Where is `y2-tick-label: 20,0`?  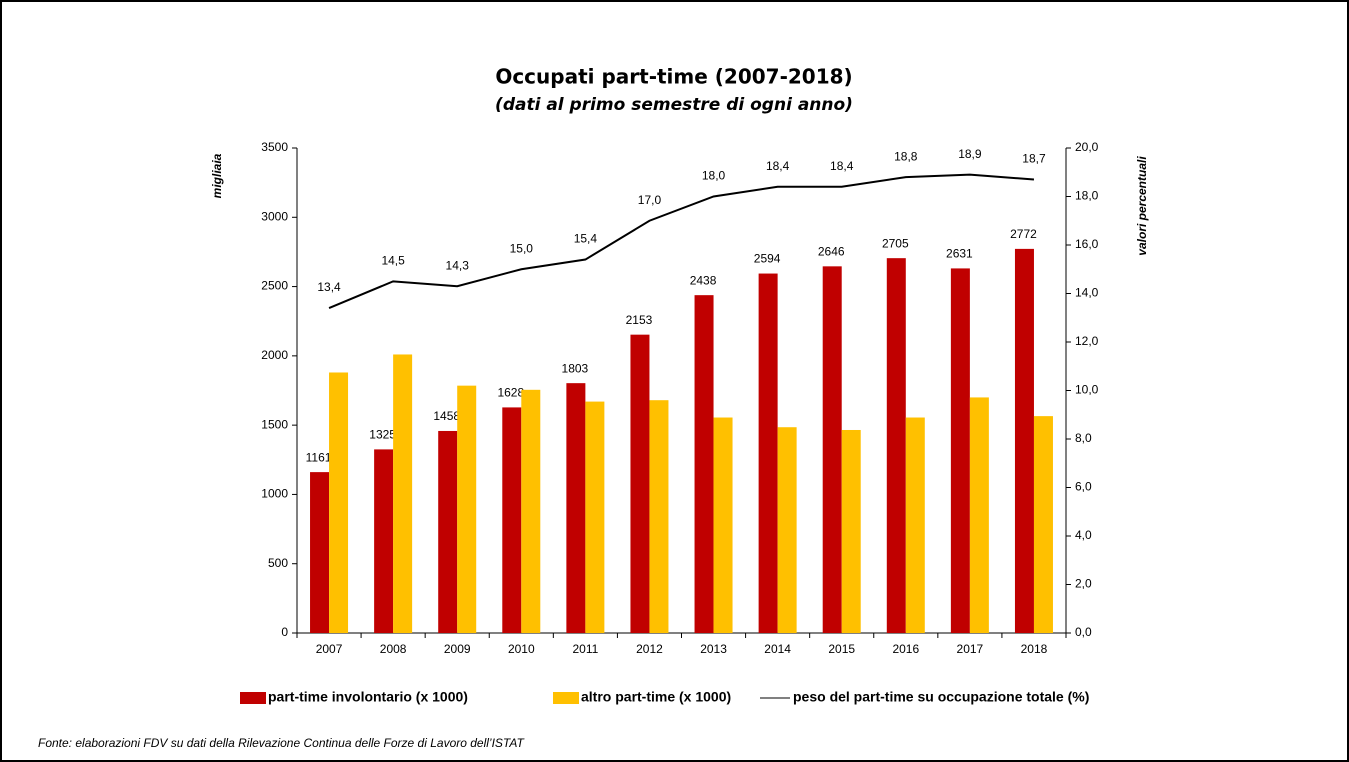 y2-tick-label: 20,0 is located at coordinates (1087, 147).